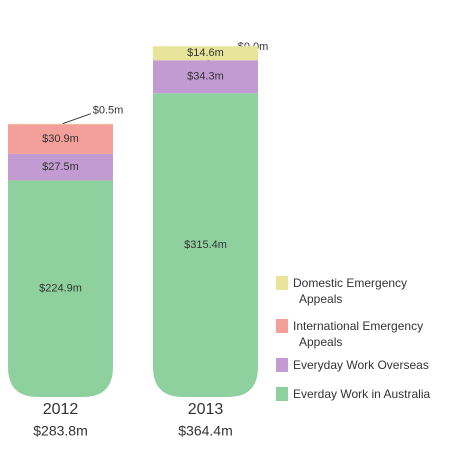 The width and height of the screenshot is (449, 461). Describe the element at coordinates (60, 431) in the screenshot. I see `total-label: $283.8m` at that location.